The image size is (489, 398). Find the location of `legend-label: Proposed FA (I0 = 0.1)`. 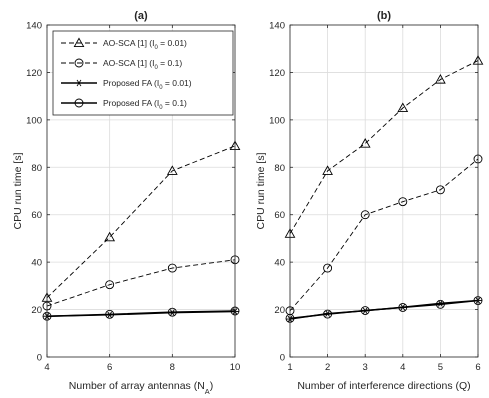

legend-label: Proposed FA (I0 = 0.1) is located at coordinates (145, 104).